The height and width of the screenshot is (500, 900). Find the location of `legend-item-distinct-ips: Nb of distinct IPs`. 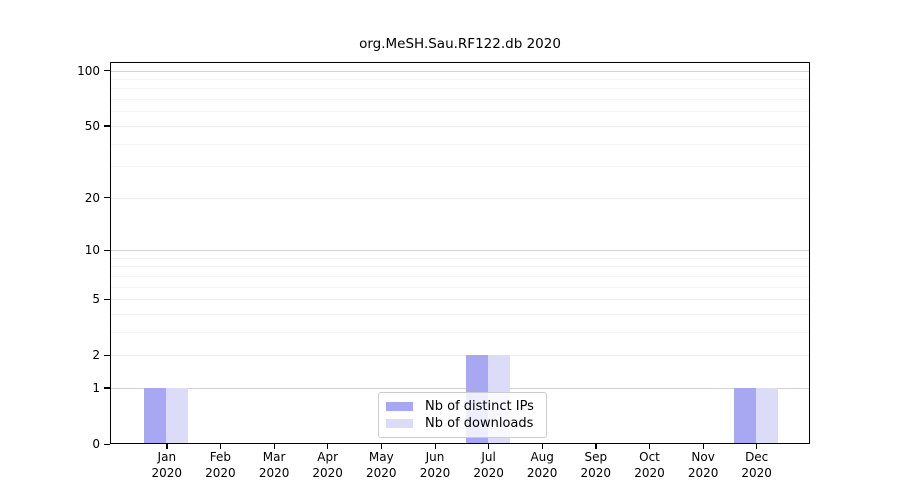

legend-item-distinct-ips: Nb of distinct IPs is located at coordinates (462, 406).